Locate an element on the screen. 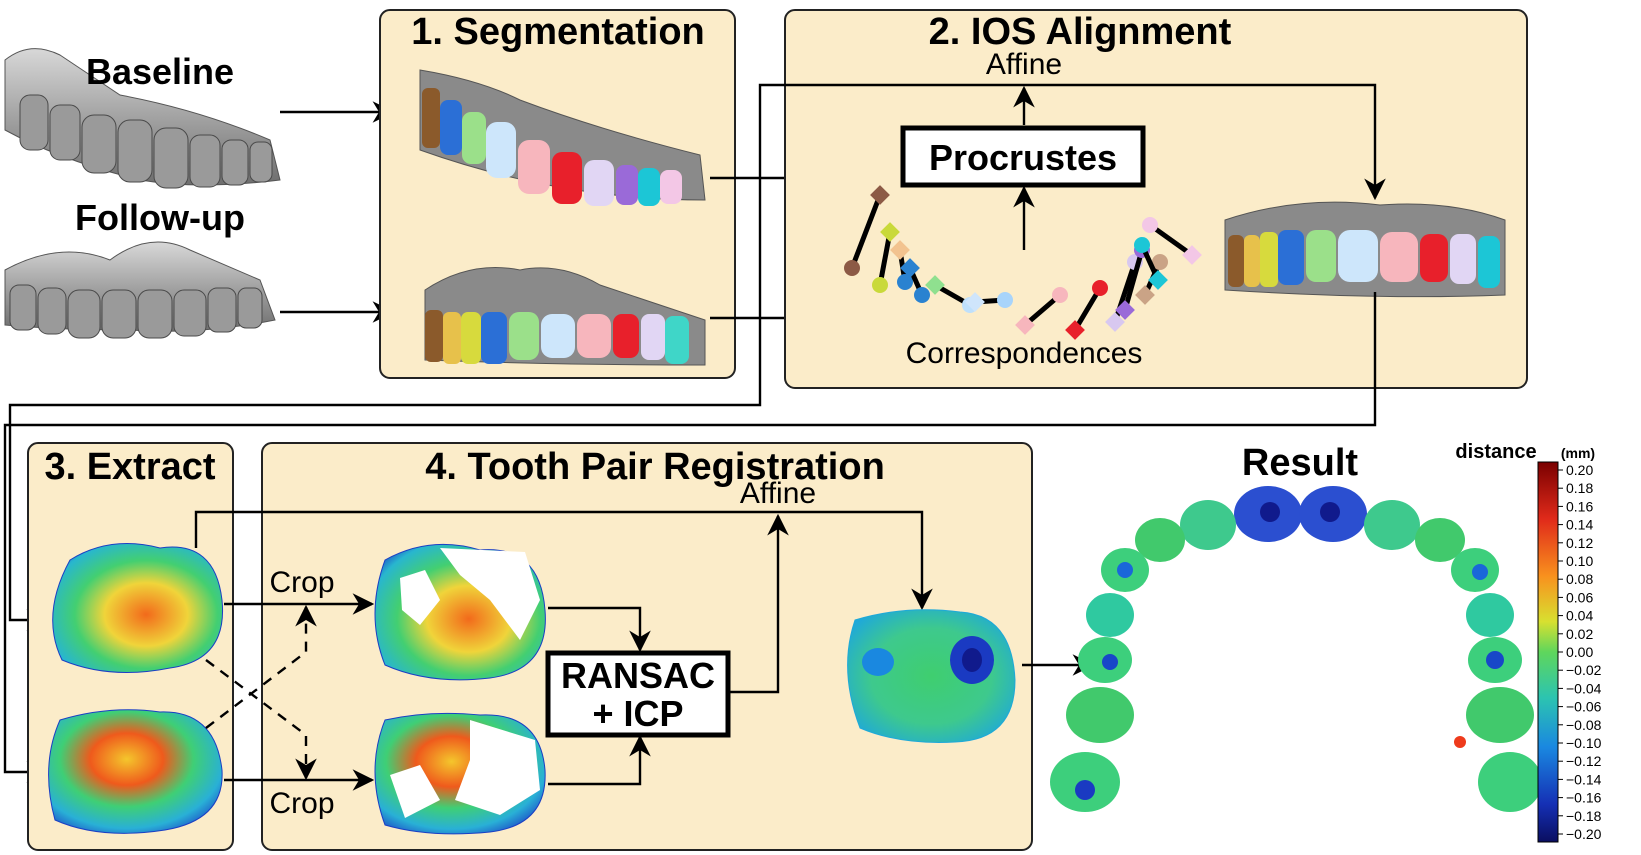 This screenshot has width=1641, height=855. procrustes-label: Procrustes is located at coordinates (1023, 157).